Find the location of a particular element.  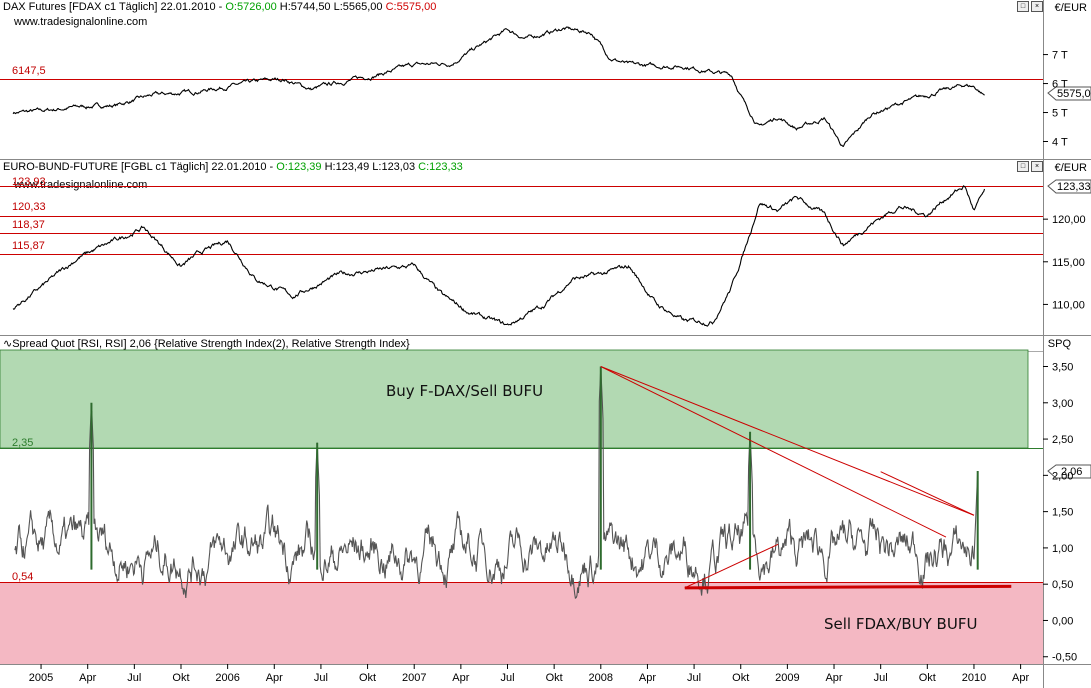

dax-source: www.tradesignalonline.com is located at coordinates (81, 22).